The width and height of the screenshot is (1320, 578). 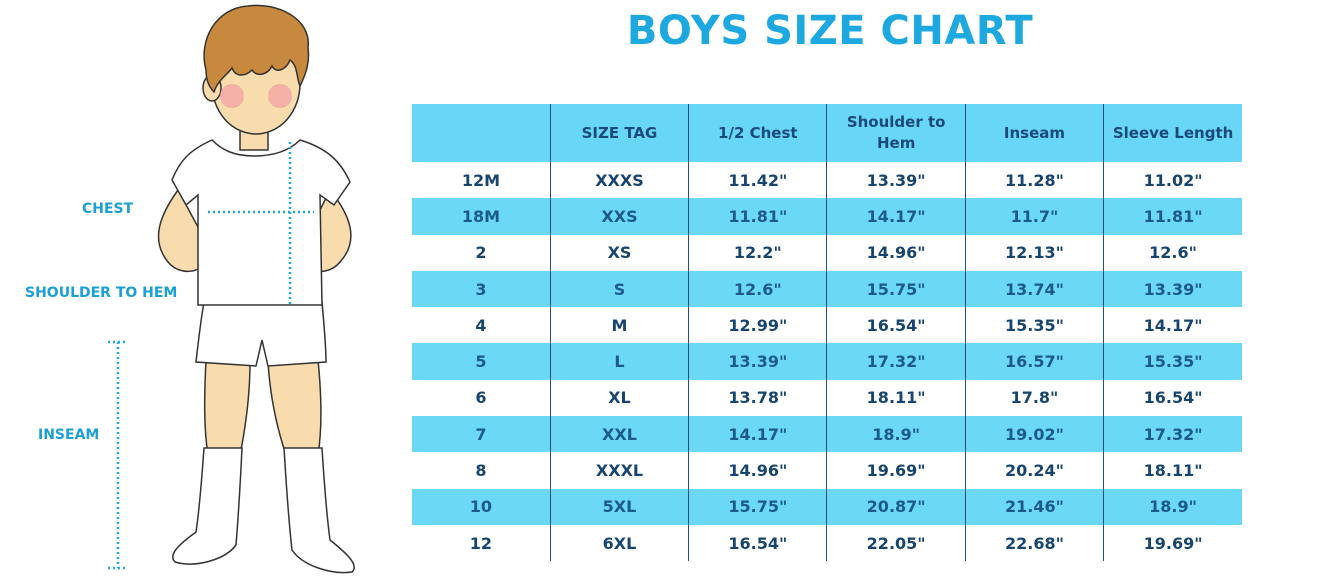 What do you see at coordinates (757, 361) in the screenshot?
I see `cell-half-chest: 13.39"` at bounding box center [757, 361].